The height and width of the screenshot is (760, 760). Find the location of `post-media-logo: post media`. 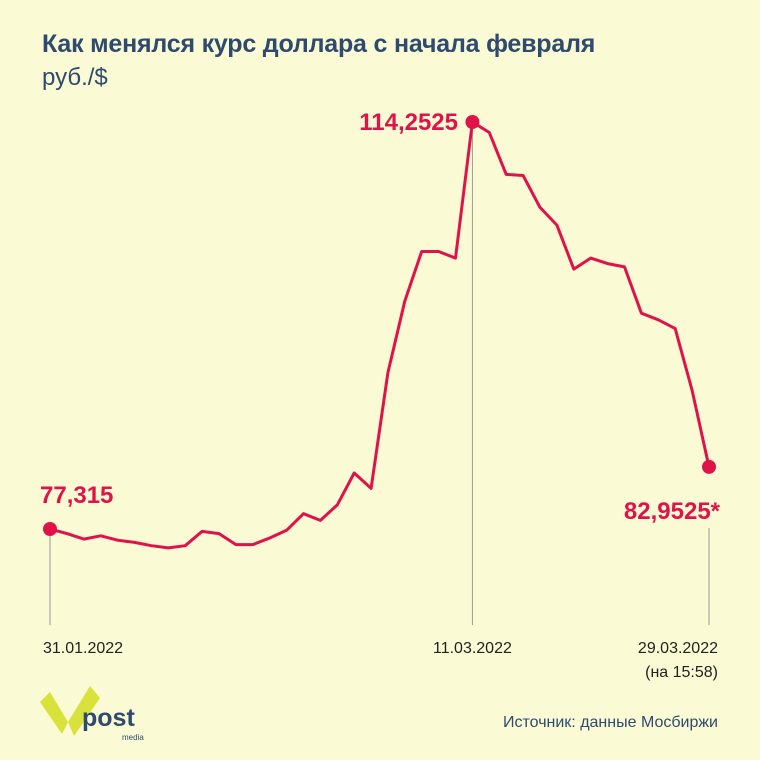

post-media-logo: post media is located at coordinates (92, 714).